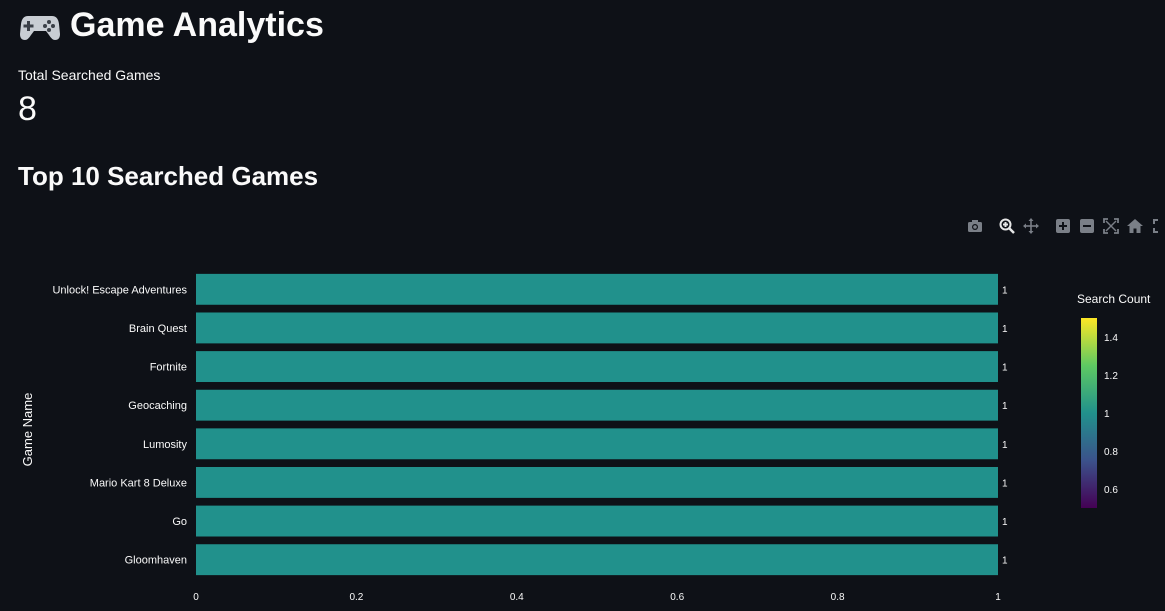 The image size is (1165, 611). I want to click on colorbar-tick-label: 1.2, so click(1111, 376).